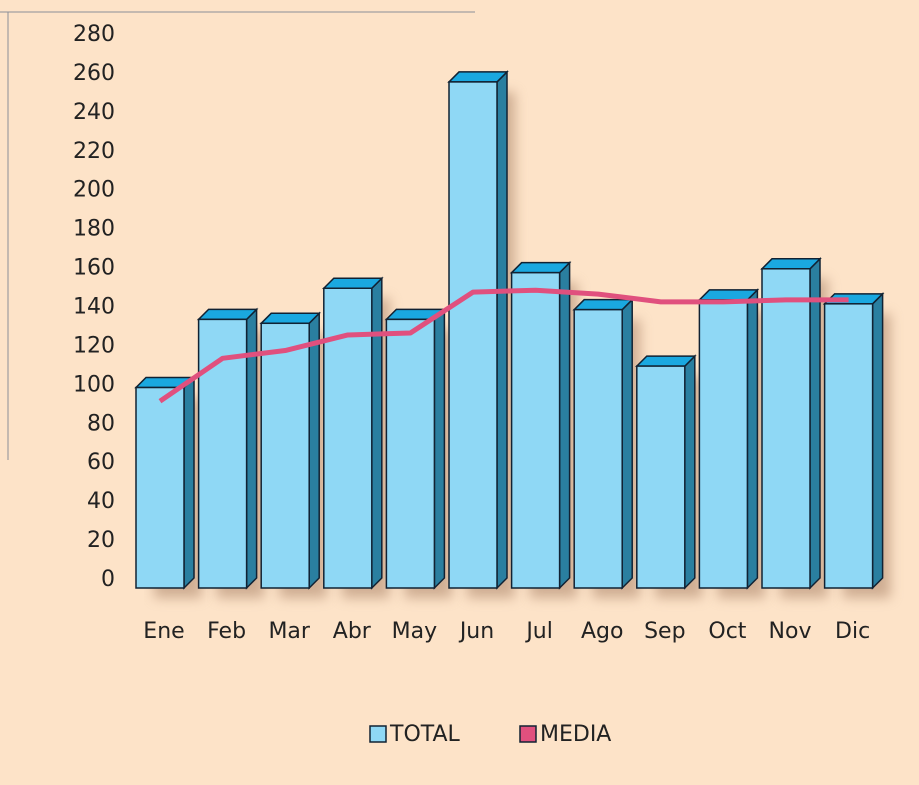 The image size is (919, 785). What do you see at coordinates (425, 734) in the screenshot?
I see `legend-label: TOTAL` at bounding box center [425, 734].